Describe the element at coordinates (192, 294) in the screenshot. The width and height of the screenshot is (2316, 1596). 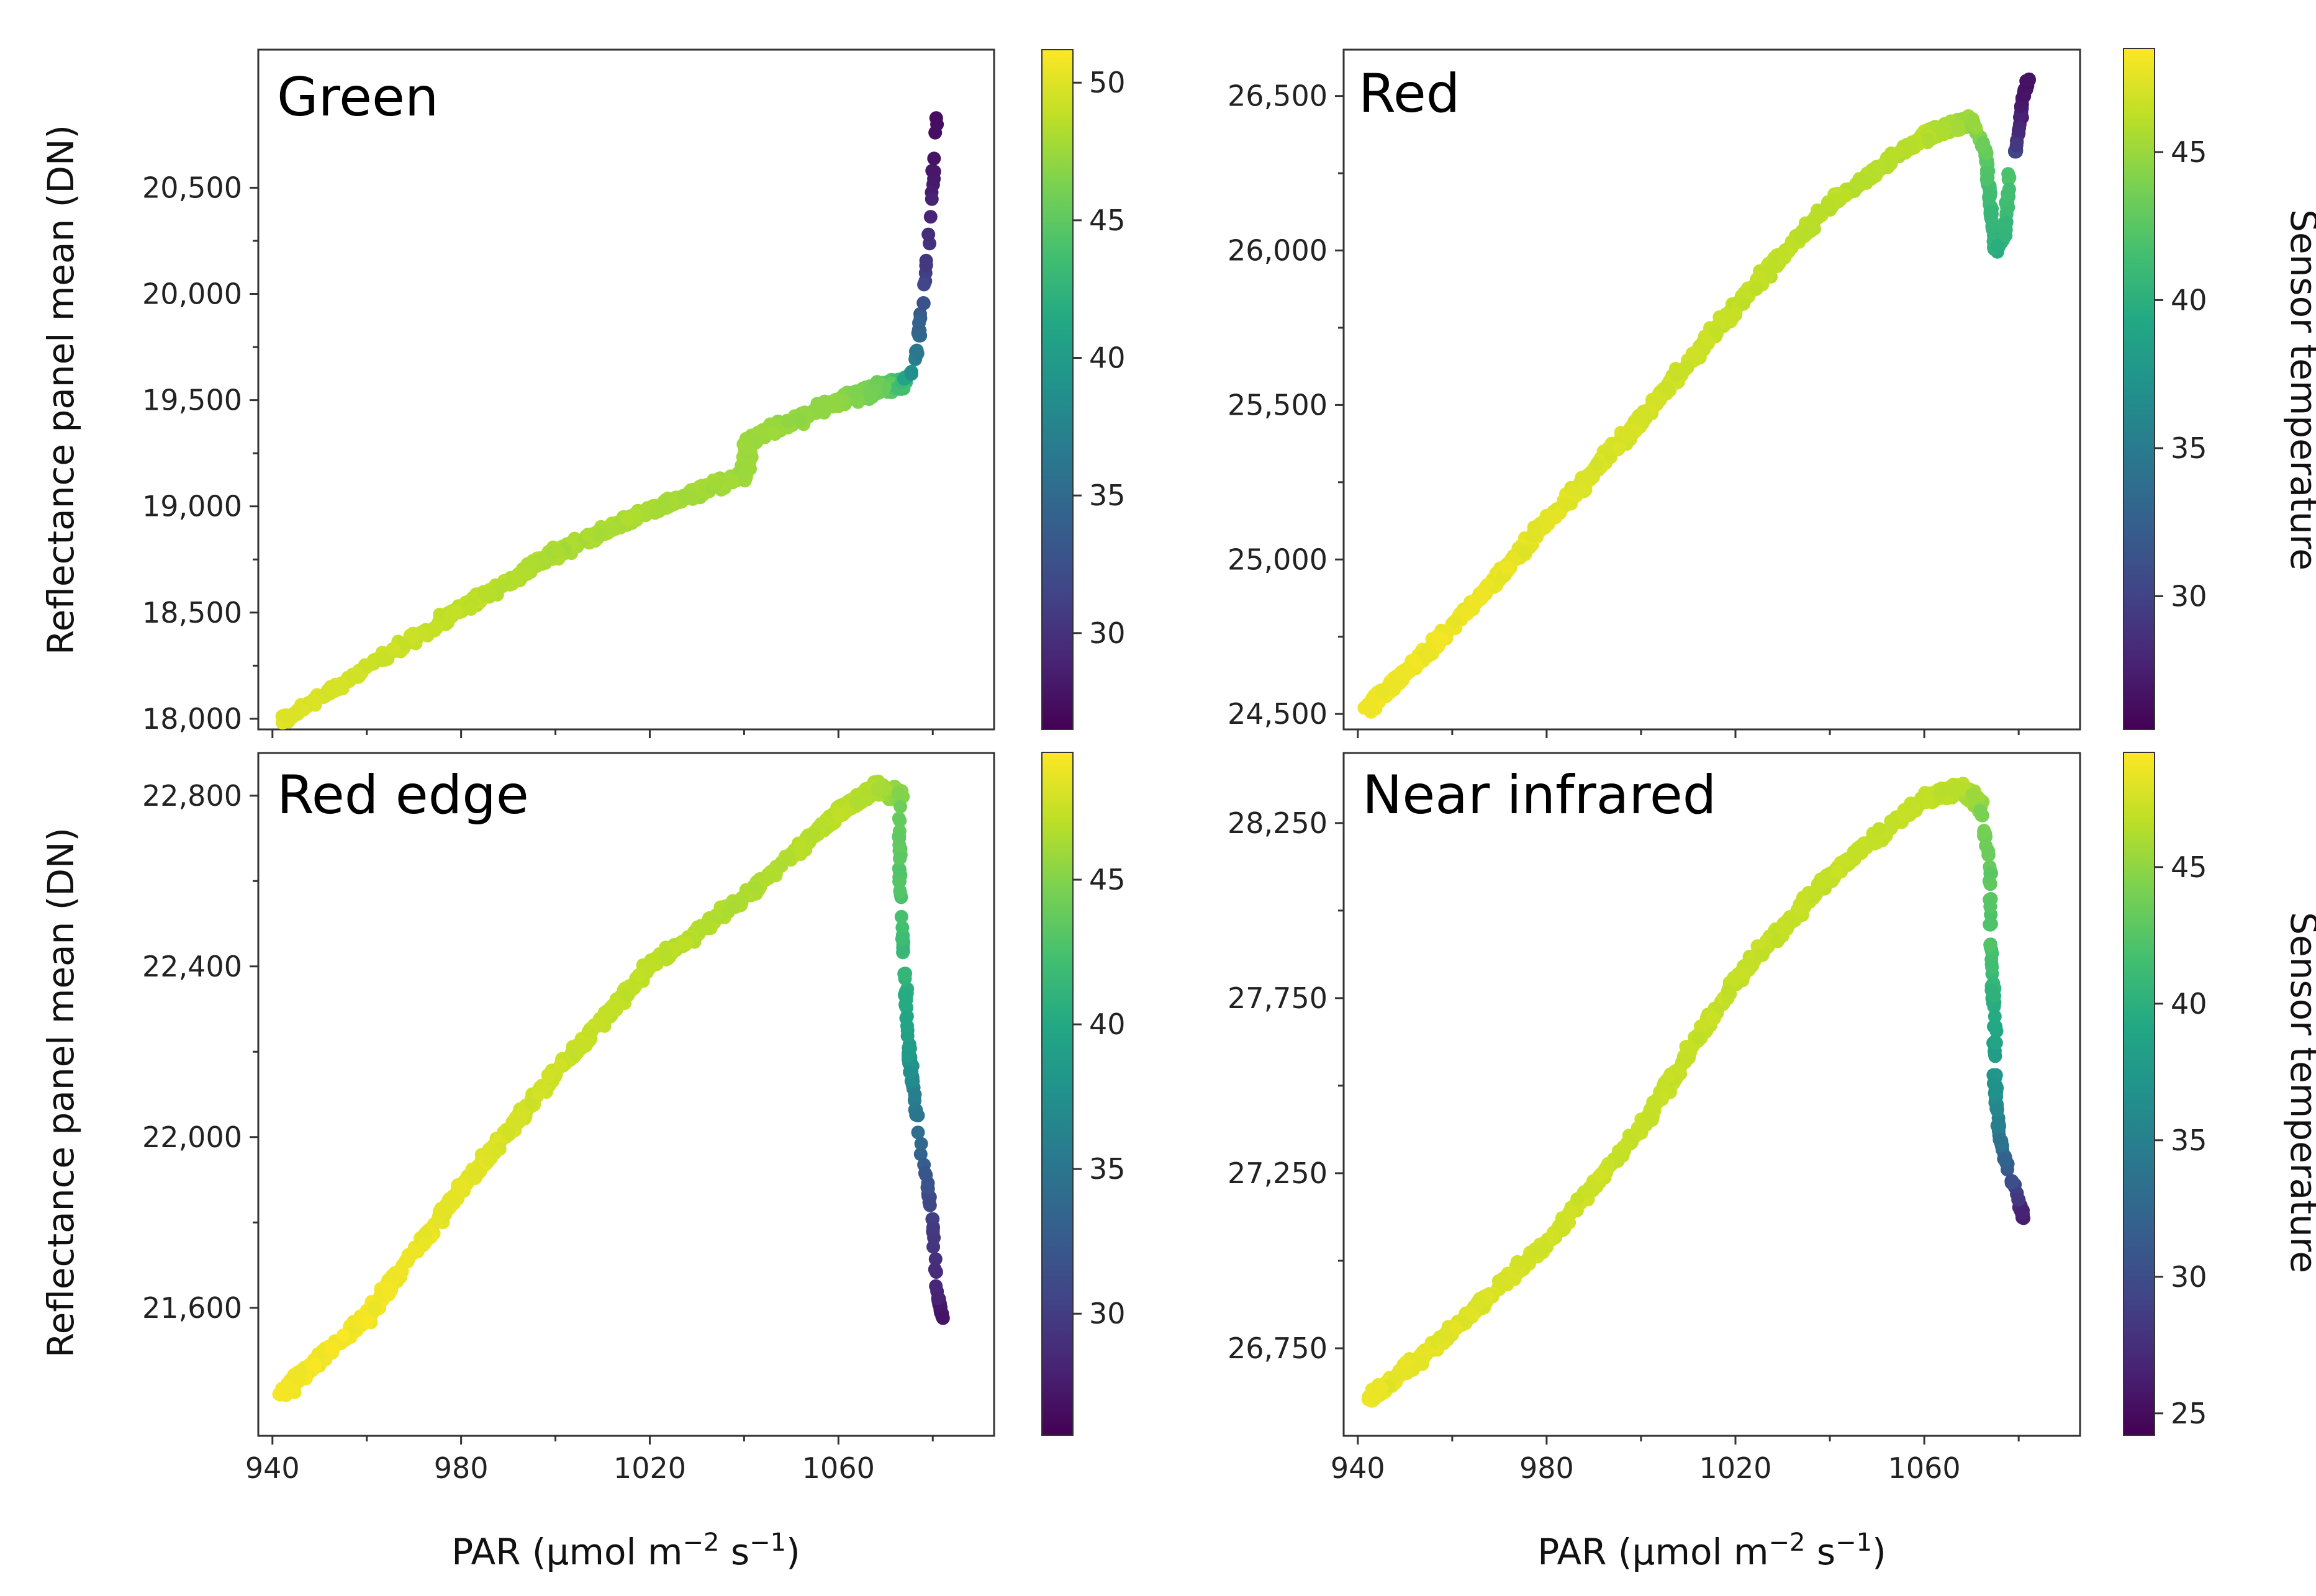
I see `y-tick-label-green-4: 20,000` at that location.